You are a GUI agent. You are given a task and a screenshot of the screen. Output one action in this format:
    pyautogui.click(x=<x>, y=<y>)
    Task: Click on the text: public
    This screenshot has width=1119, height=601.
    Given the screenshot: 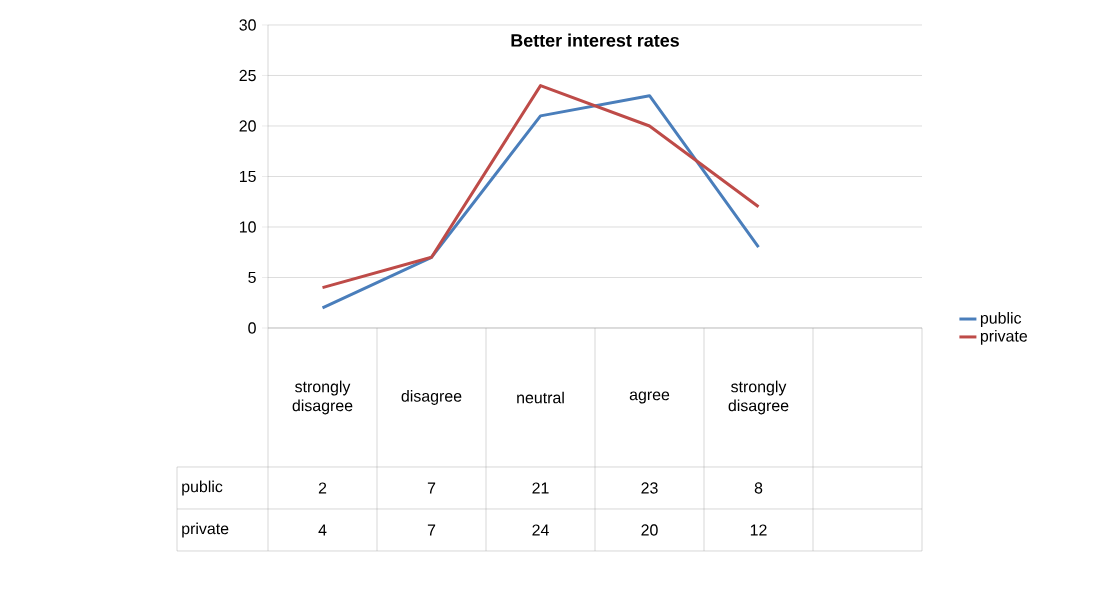 What is the action you would take?
    pyautogui.click(x=202, y=488)
    